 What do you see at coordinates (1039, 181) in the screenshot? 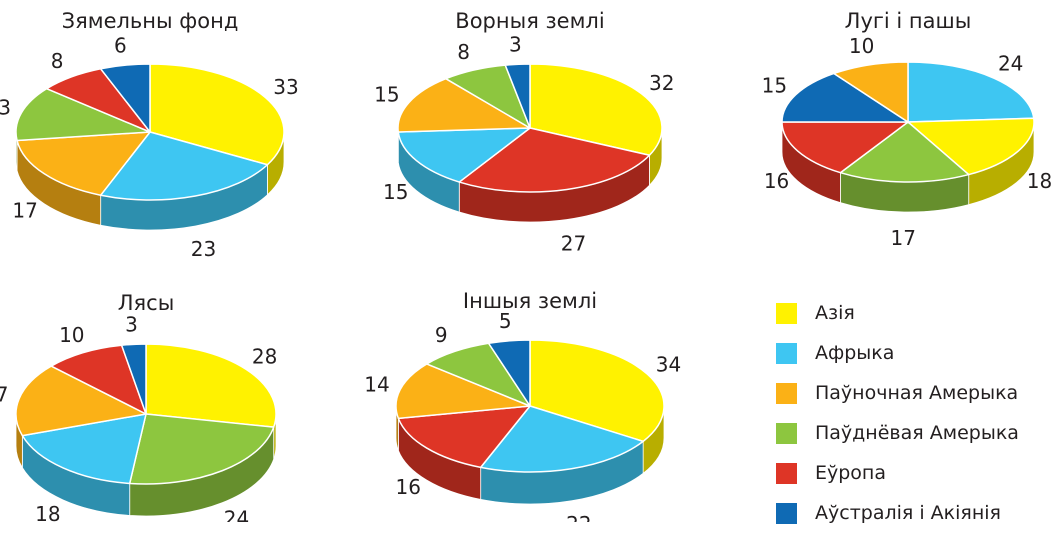
I see `data-label-asia: 18` at bounding box center [1039, 181].